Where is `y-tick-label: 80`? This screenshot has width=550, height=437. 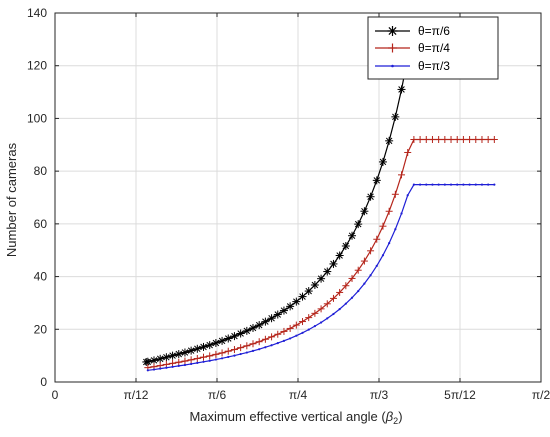
y-tick-label: 80 is located at coordinates (41, 171).